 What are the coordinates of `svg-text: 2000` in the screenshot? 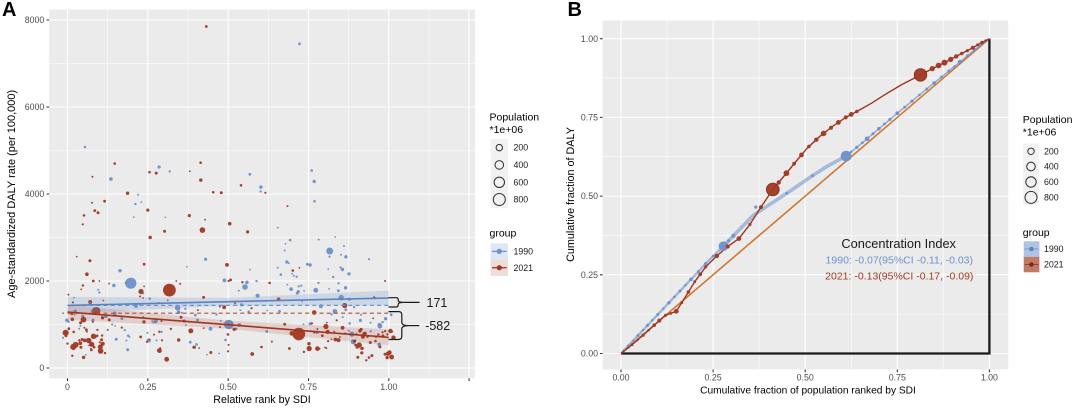 It's located at (35, 281).